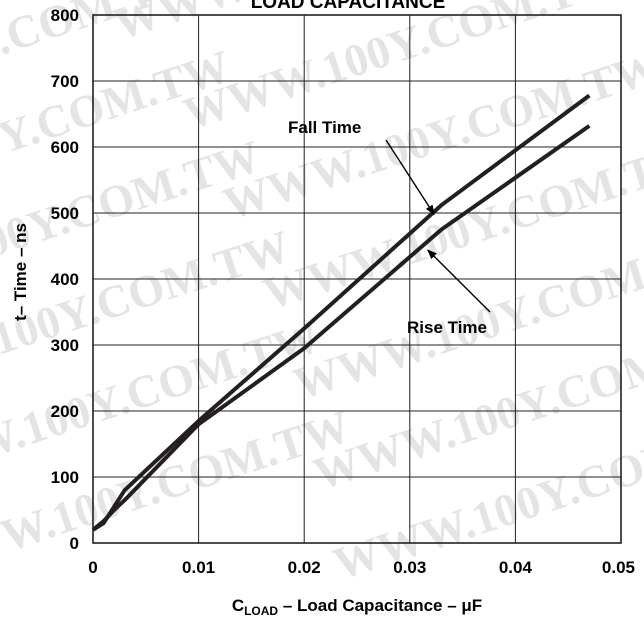 This screenshot has width=644, height=621. What do you see at coordinates (380, 605) in the screenshot?
I see `x-axis-title-suffix: – Load Capacitance – μF` at bounding box center [380, 605].